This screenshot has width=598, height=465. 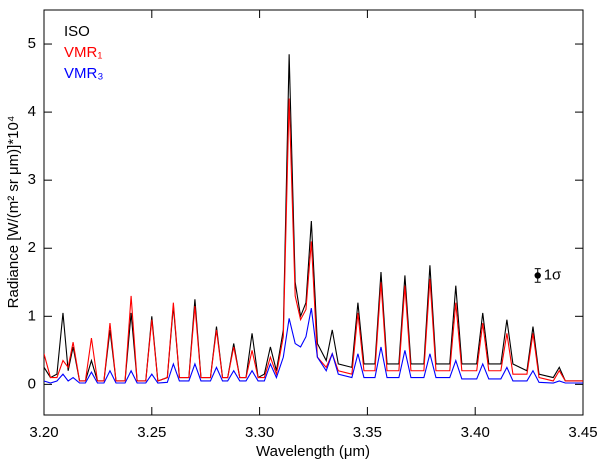 What do you see at coordinates (32, 383) in the screenshot?
I see `y-tick-label: 0` at bounding box center [32, 383].